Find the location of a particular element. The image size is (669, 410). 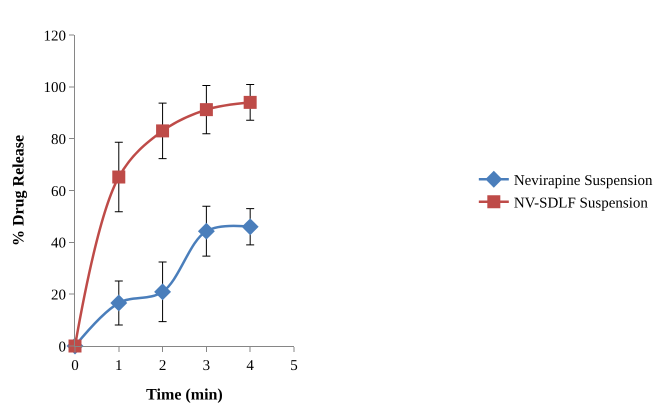

x-tick-label: 2 is located at coordinates (162, 366).